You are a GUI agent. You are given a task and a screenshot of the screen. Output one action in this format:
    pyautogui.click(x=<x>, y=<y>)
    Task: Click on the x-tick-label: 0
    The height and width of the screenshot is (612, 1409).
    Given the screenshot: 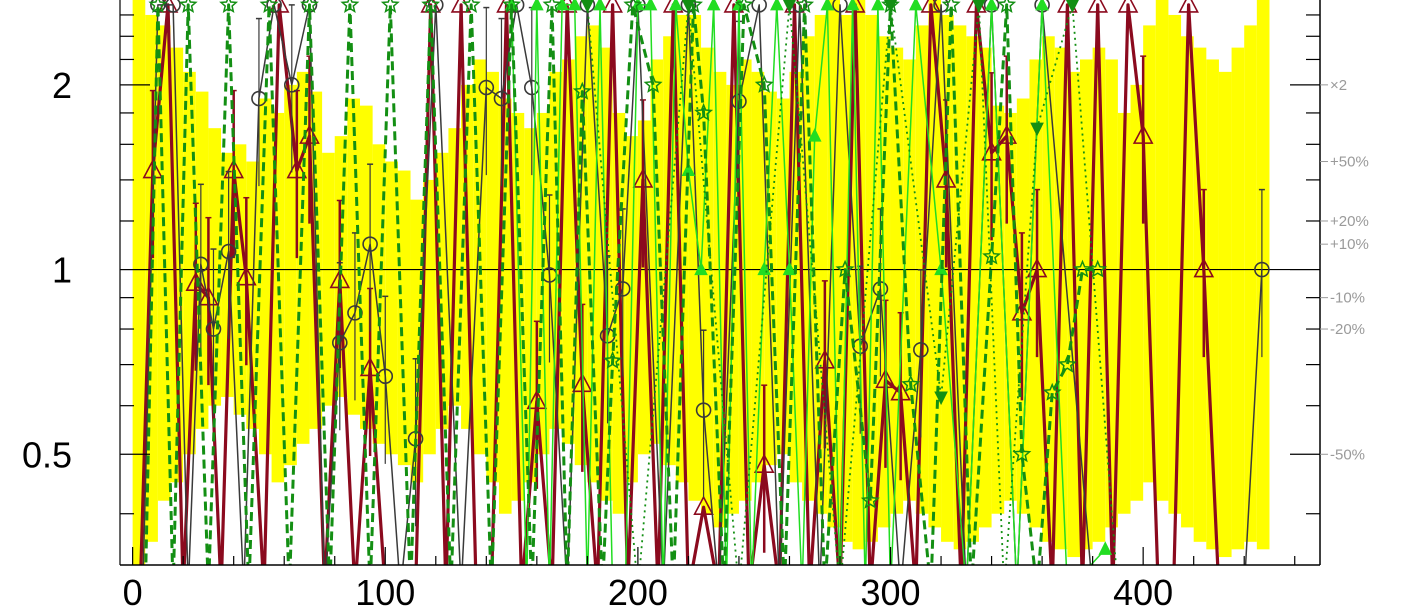 What is the action you would take?
    pyautogui.click(x=133, y=592)
    